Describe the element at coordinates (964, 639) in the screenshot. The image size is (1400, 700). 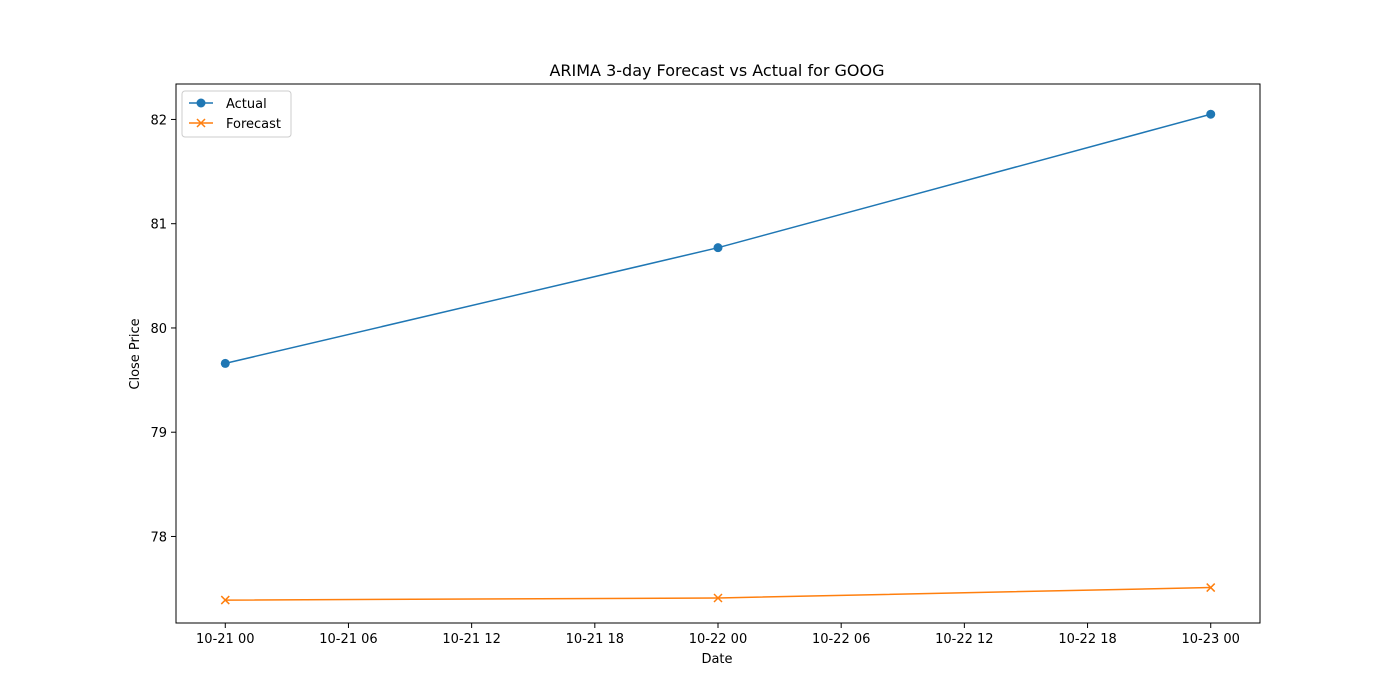
I see `x-tick-label: 10-22 12` at that location.